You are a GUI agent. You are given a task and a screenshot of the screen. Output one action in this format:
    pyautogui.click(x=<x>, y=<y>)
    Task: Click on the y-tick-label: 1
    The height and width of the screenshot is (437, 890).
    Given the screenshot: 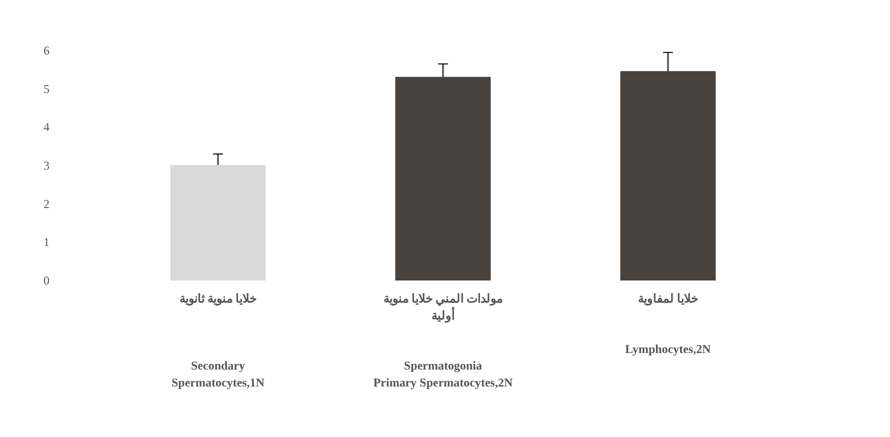 What is the action you would take?
    pyautogui.click(x=47, y=242)
    